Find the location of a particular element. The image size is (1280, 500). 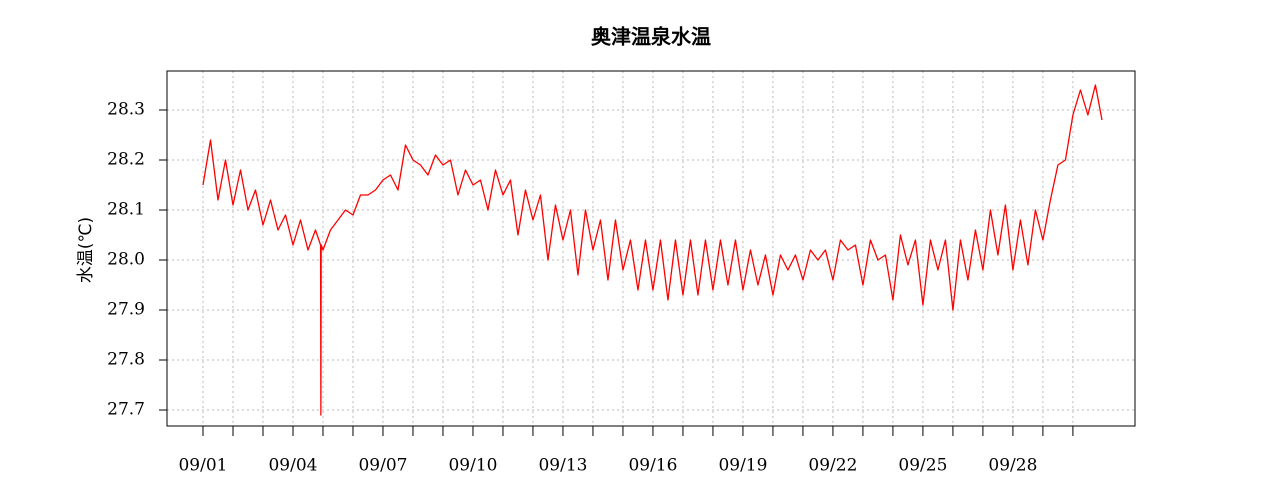

chart-title: 奥津温泉水温 is located at coordinates (651, 37).